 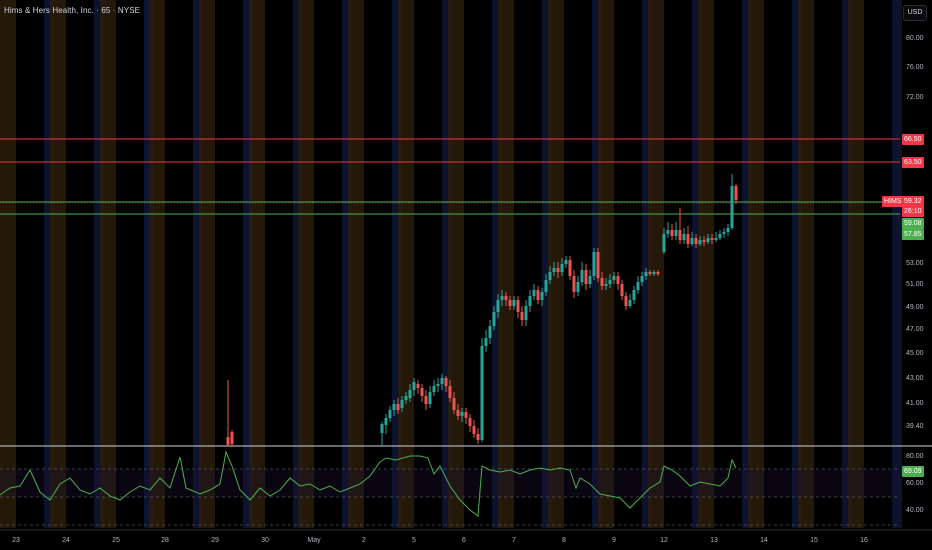 What do you see at coordinates (915, 329) in the screenshot?
I see `price-axis-tick: 47.00` at bounding box center [915, 329].